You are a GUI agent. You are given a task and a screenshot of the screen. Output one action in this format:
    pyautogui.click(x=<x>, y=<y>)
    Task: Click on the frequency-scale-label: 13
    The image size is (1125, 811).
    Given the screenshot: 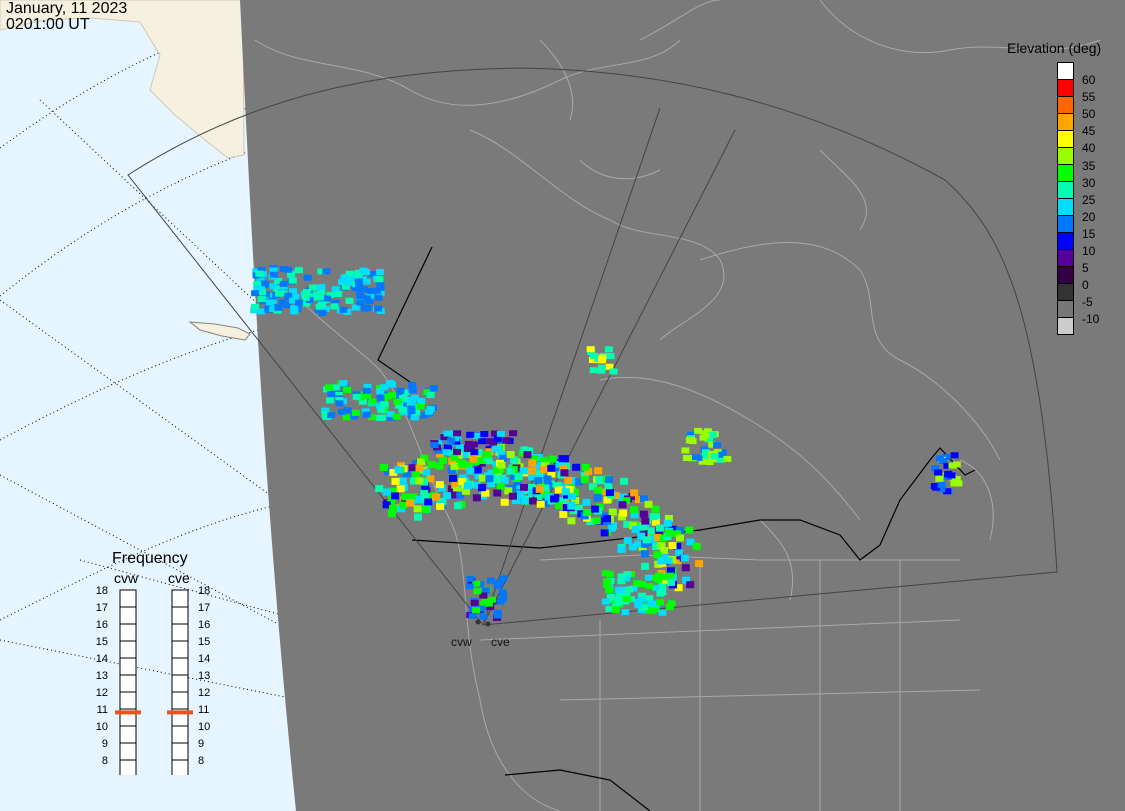 What is the action you would take?
    pyautogui.click(x=102, y=676)
    